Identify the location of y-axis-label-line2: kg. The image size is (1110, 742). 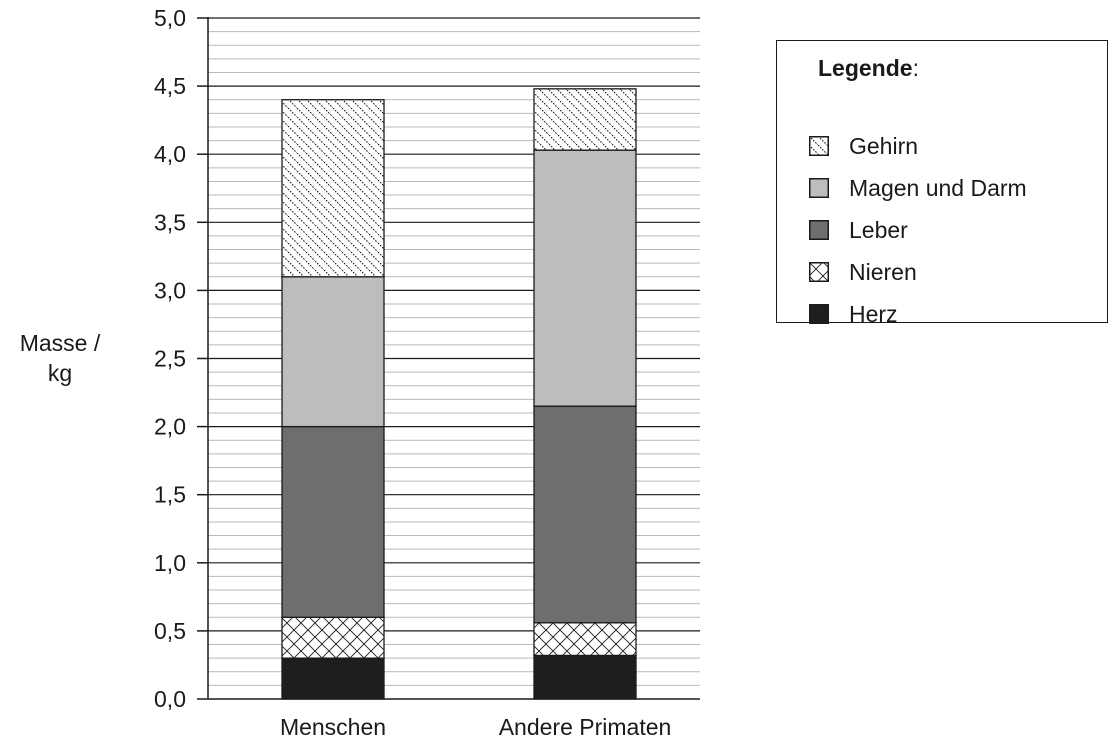
(60, 373).